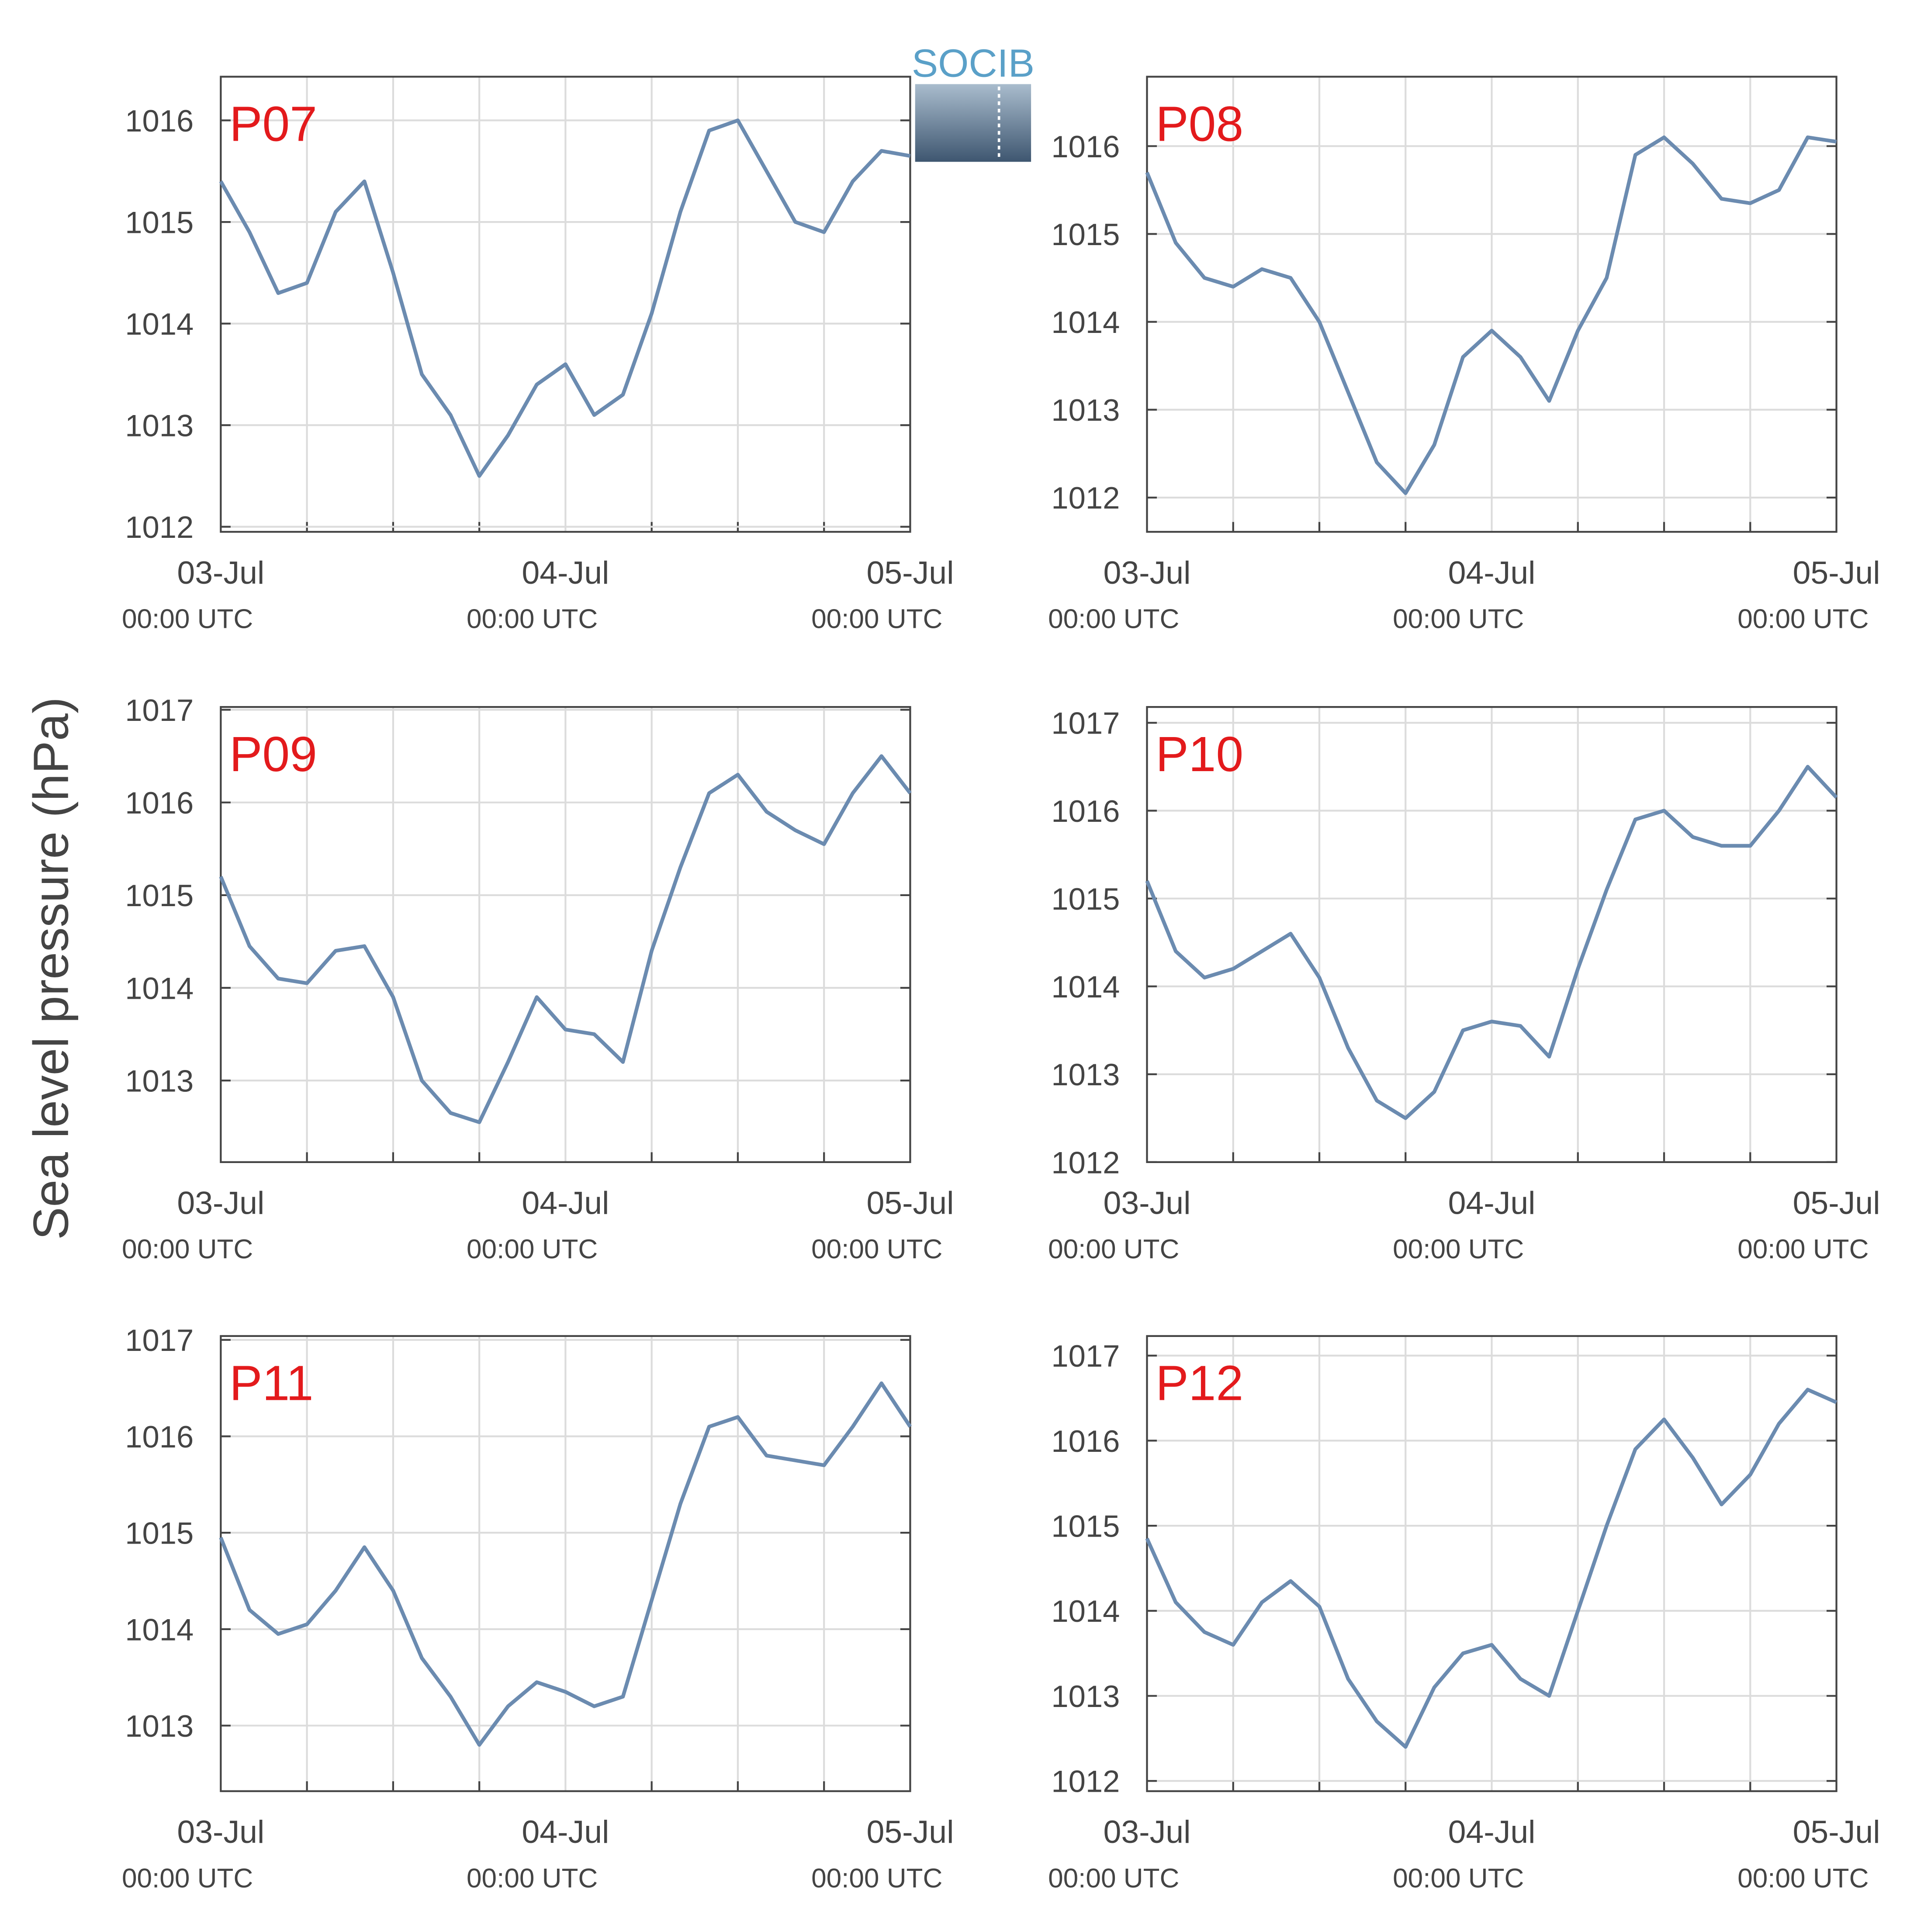 The image size is (1924, 1932). Describe the element at coordinates (973, 64) in the screenshot. I see `logo-text: SOCIB` at that location.